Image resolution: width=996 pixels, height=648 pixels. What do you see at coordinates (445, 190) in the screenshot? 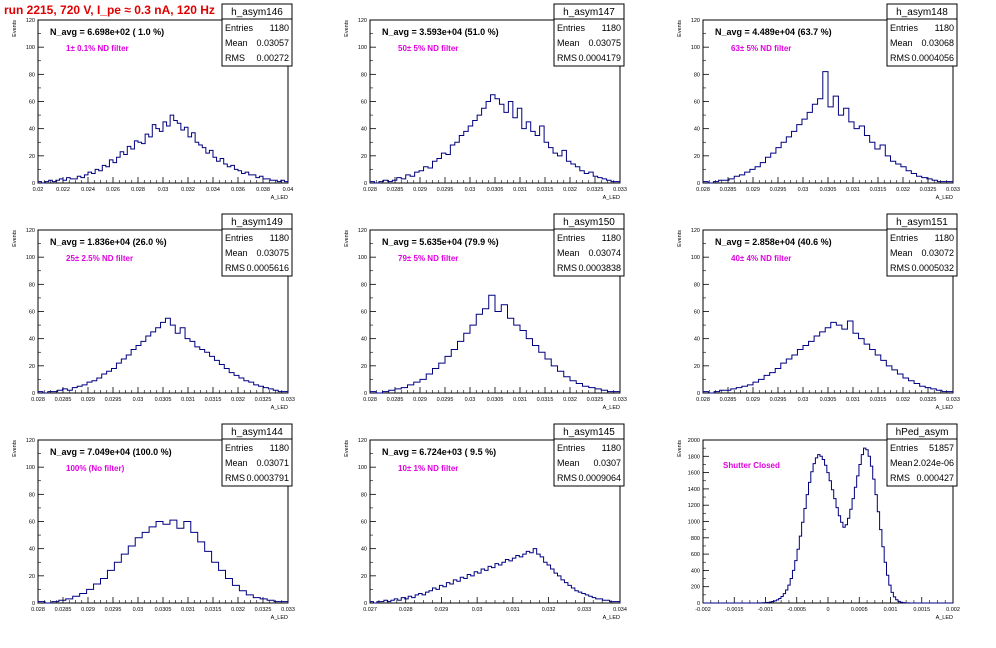
I see `x-tick-label: 0.0295` at bounding box center [445, 190].